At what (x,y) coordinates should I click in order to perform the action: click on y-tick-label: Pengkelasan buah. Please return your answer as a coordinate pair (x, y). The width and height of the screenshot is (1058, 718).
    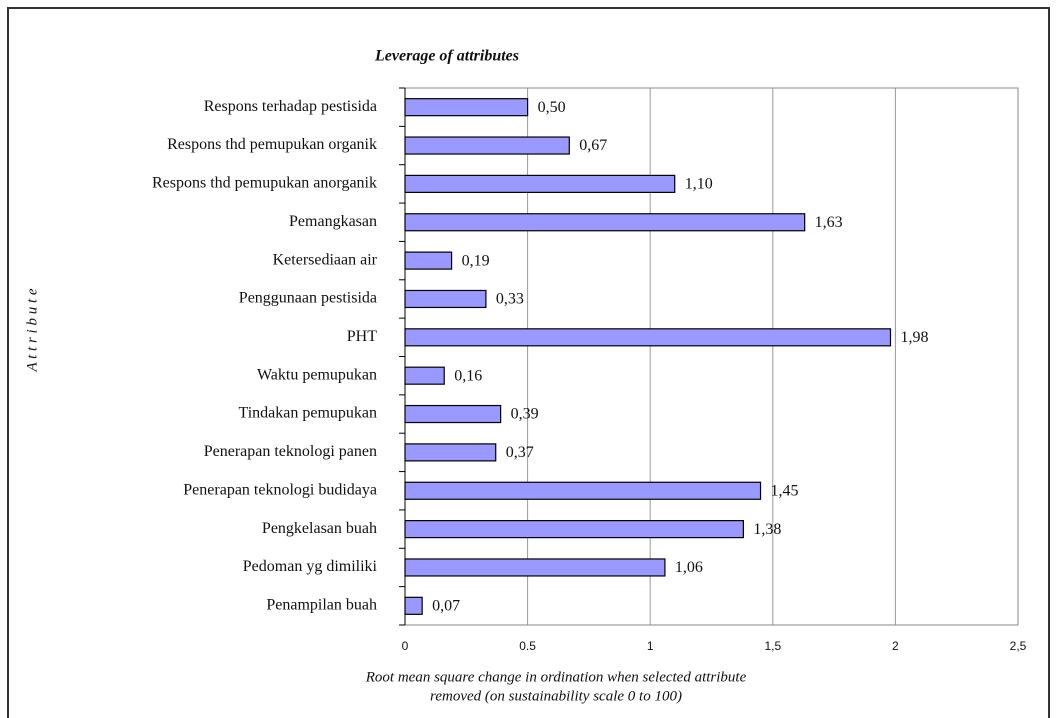
    Looking at the image, I should click on (319, 528).